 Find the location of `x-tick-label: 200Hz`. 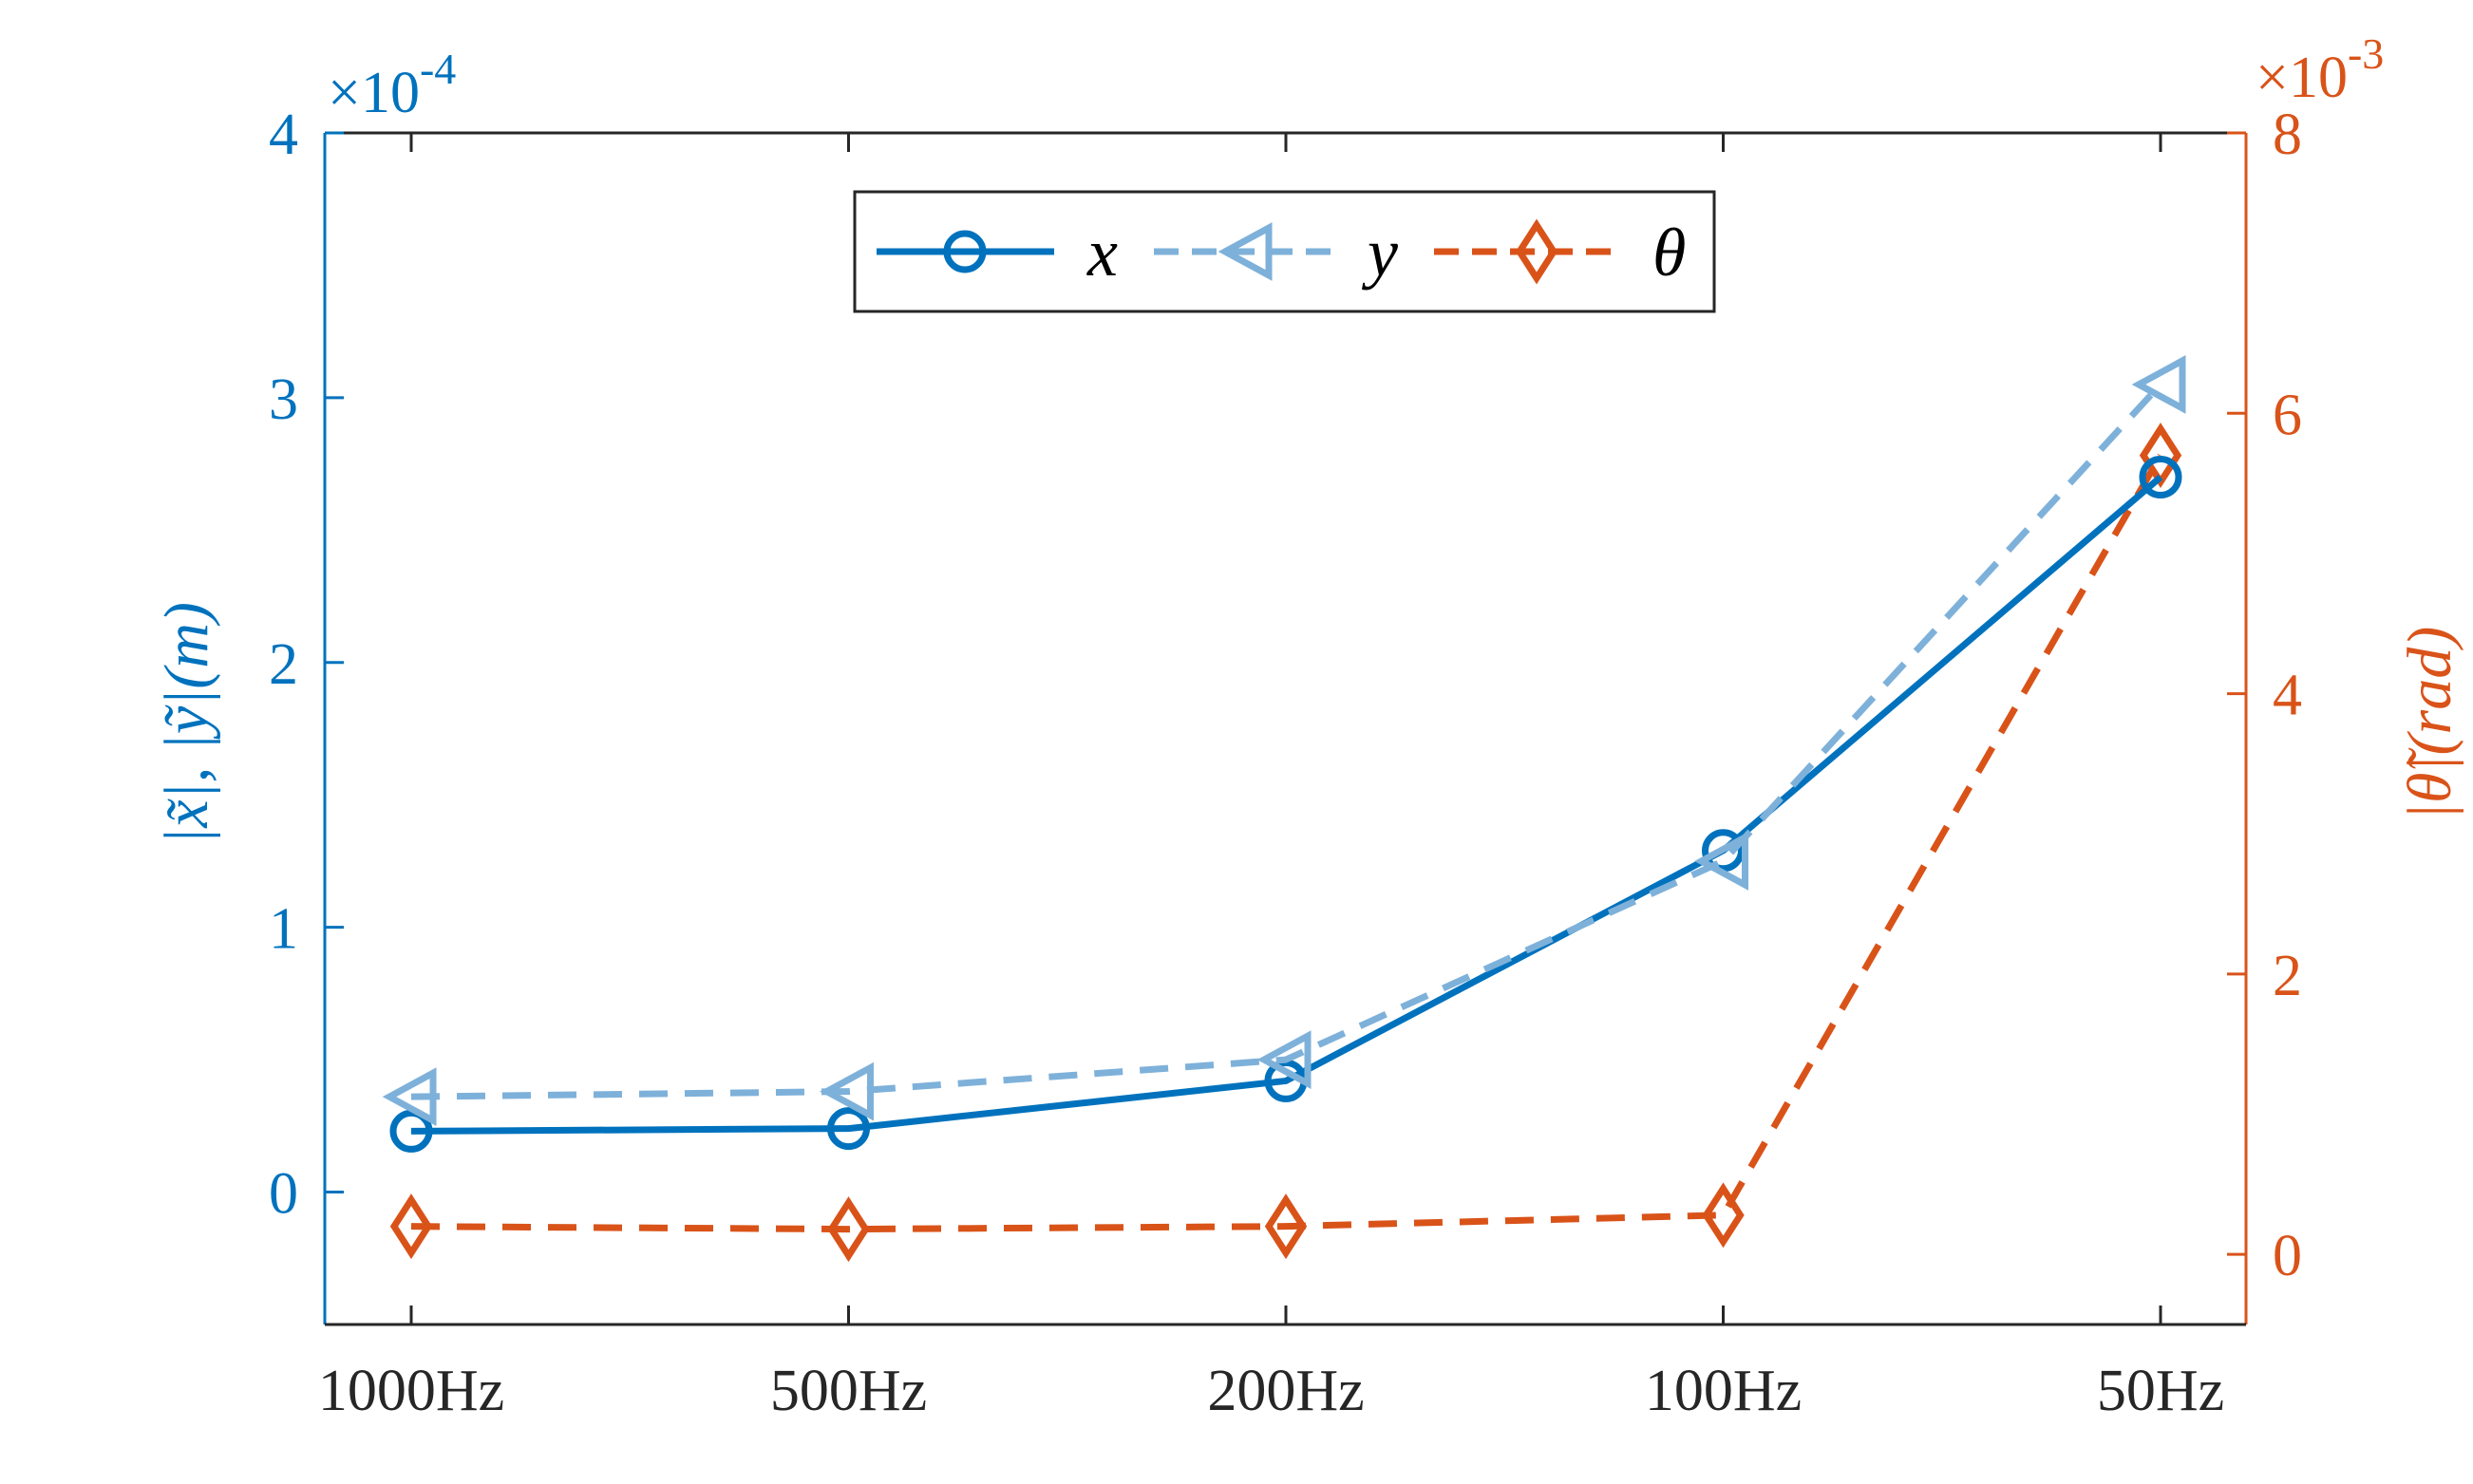

x-tick-label: 200Hz is located at coordinates (1285, 1391).